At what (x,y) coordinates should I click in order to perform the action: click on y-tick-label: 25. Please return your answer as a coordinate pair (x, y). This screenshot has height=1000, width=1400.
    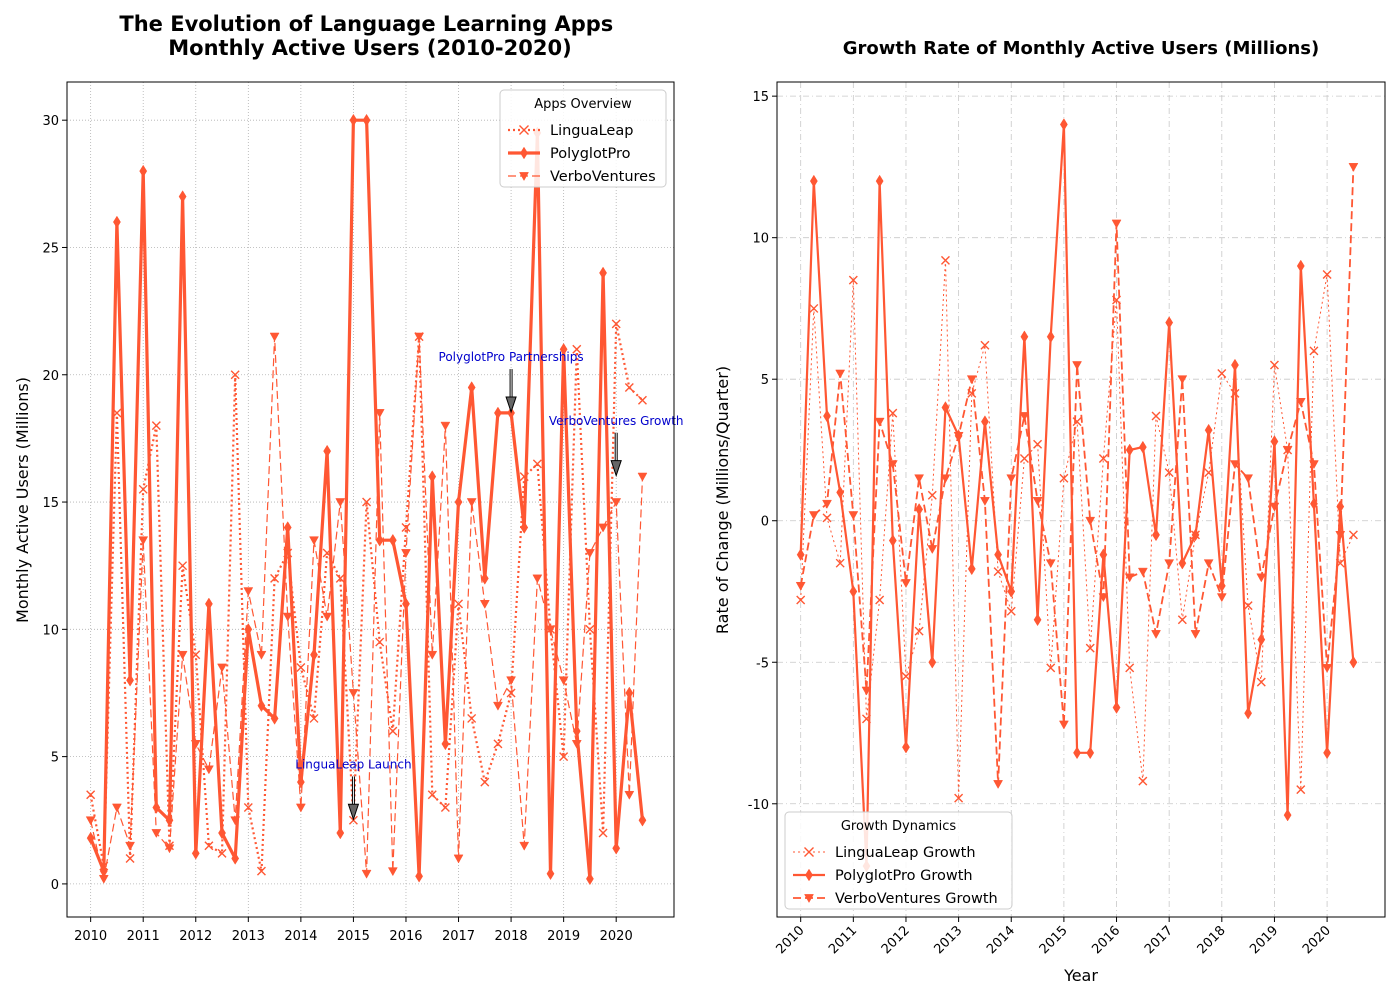
    Looking at the image, I should click on (50, 248).